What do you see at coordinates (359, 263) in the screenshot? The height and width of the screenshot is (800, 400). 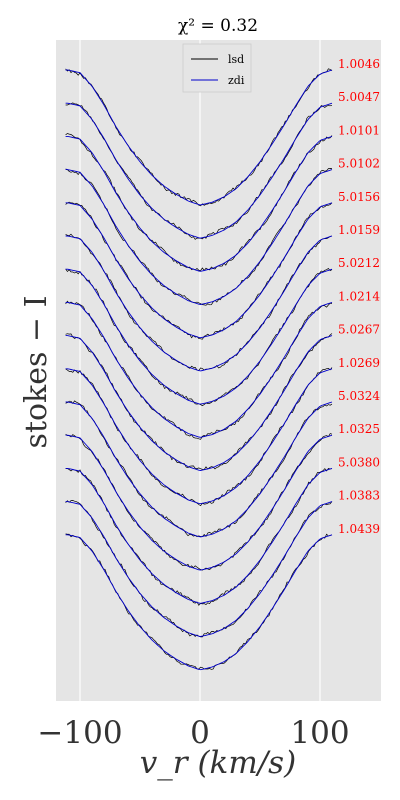 I see `phase-label-7: 5.0212` at bounding box center [359, 263].